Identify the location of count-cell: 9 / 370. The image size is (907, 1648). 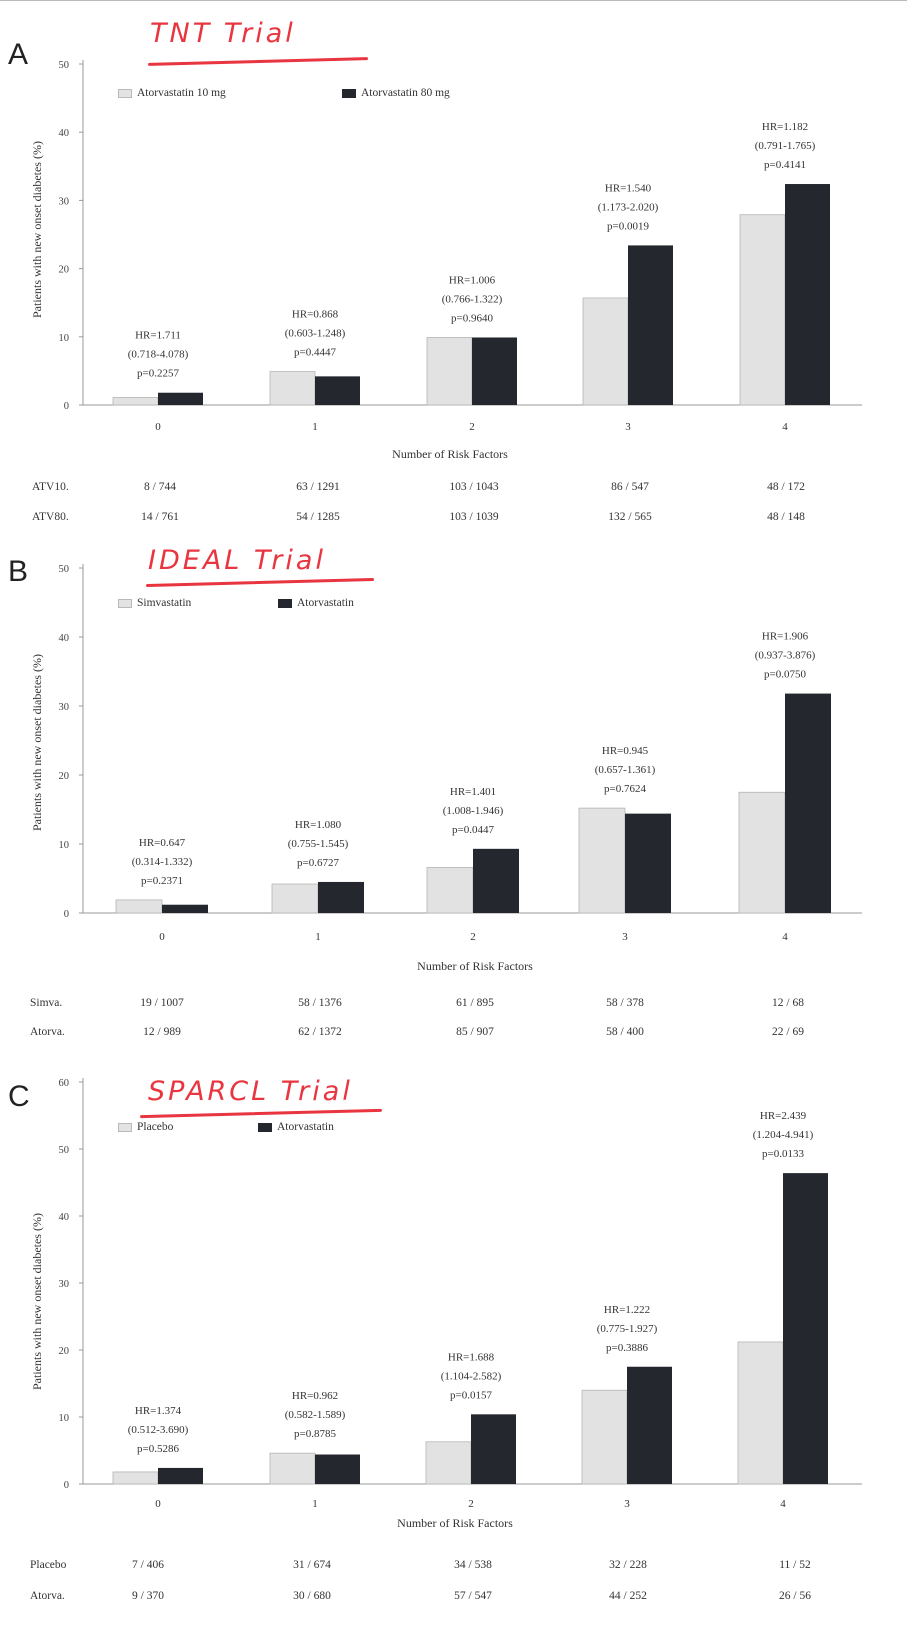
(148, 1596).